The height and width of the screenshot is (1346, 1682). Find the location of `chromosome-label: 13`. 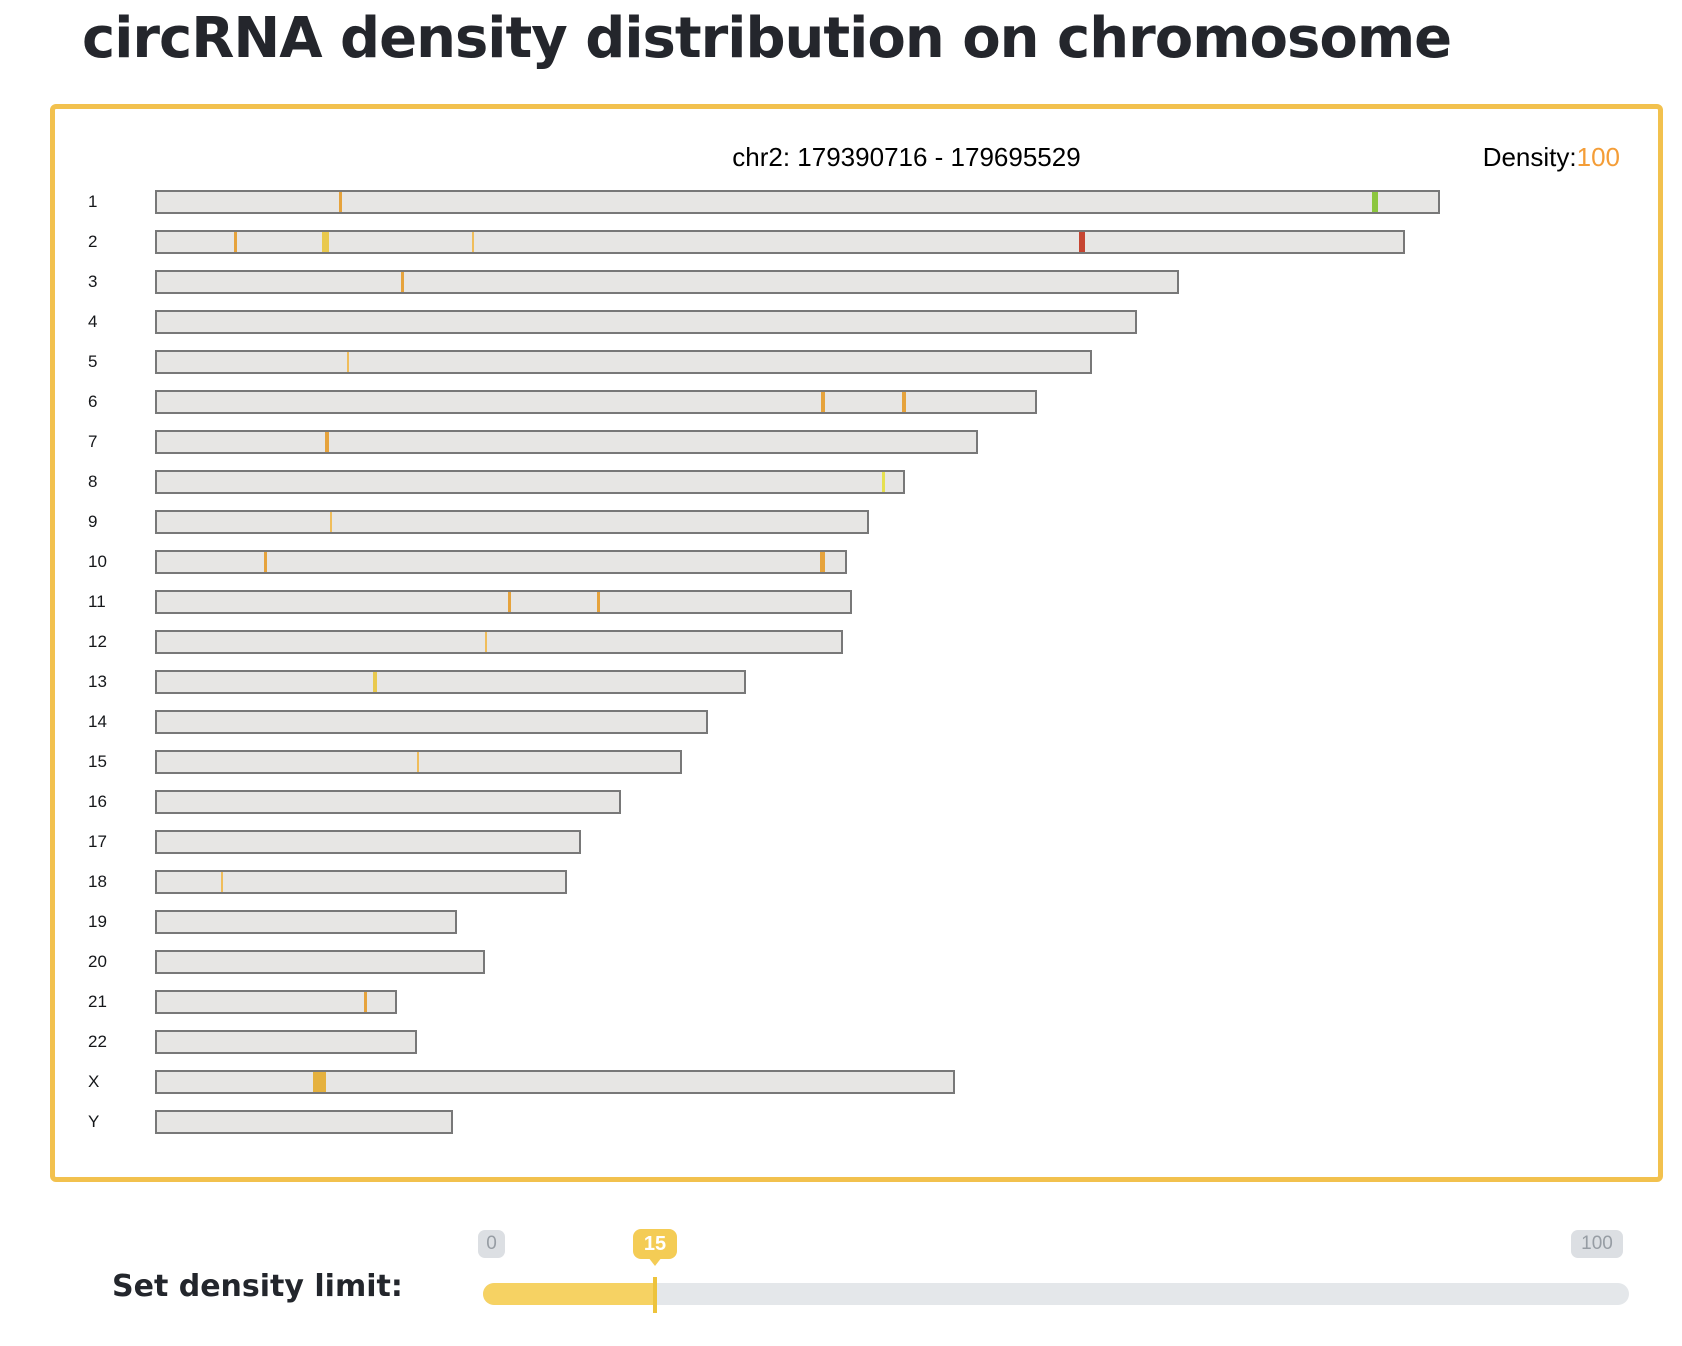

chromosome-label: 13 is located at coordinates (97, 681).